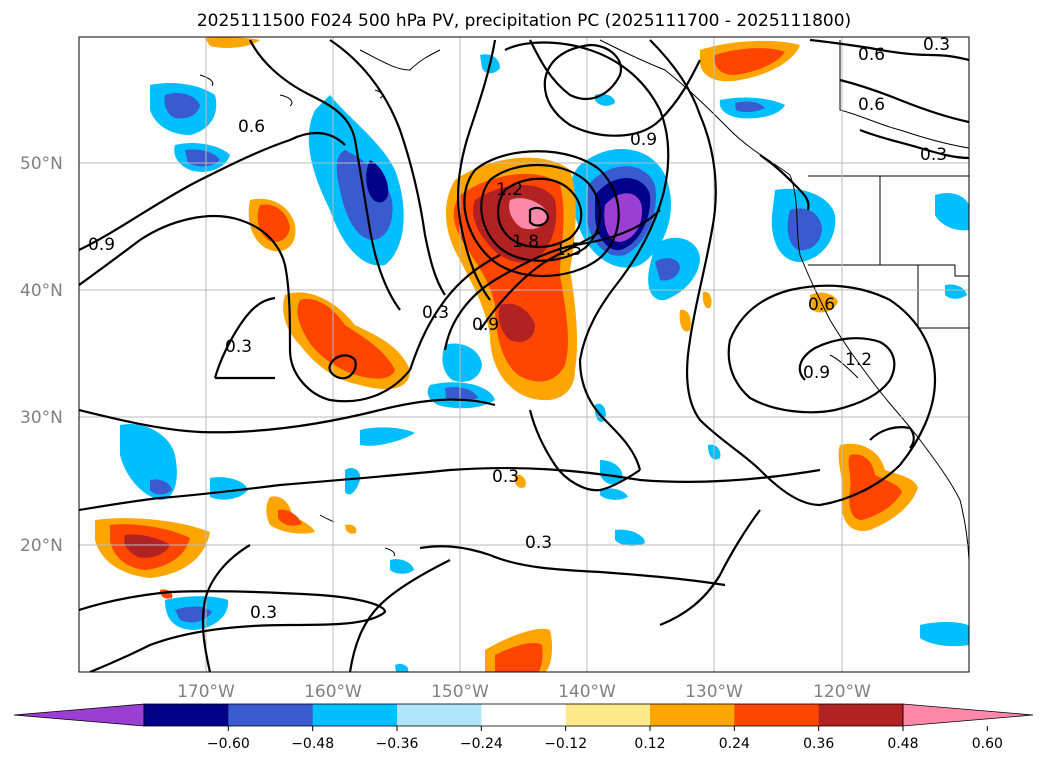 This screenshot has width=1047, height=765. Describe the element at coordinates (902, 744) in the screenshot. I see `colorbar-tick-label: 0.48` at that location.